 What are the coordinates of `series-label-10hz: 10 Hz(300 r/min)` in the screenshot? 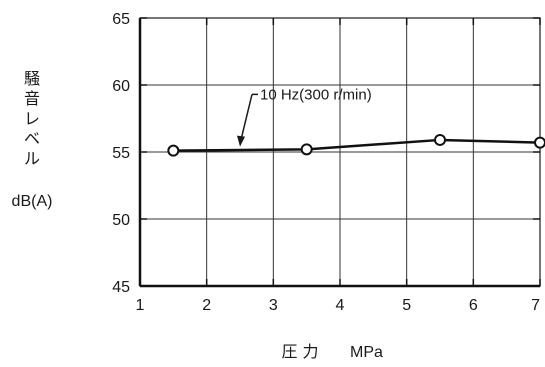 It's located at (316, 94).